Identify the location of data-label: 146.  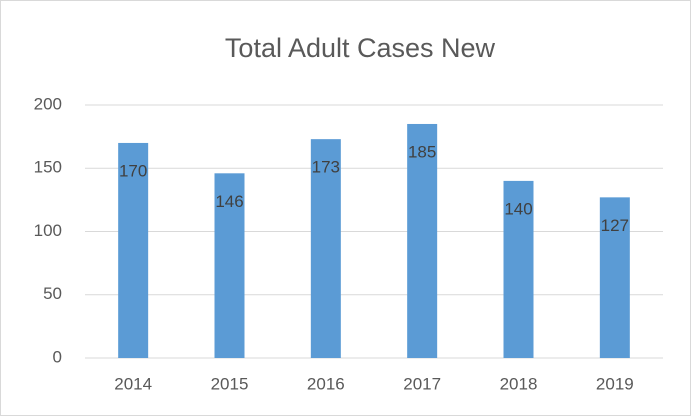
(229, 201).